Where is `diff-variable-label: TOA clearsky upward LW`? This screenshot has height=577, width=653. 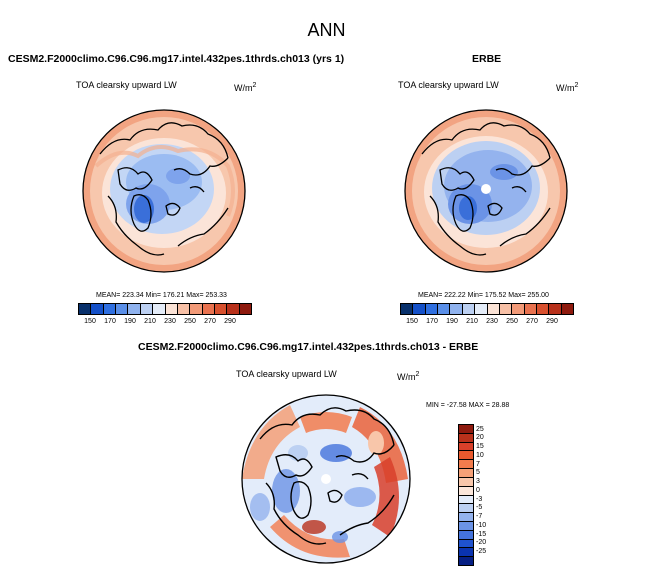 diff-variable-label: TOA clearsky upward LW is located at coordinates (286, 374).